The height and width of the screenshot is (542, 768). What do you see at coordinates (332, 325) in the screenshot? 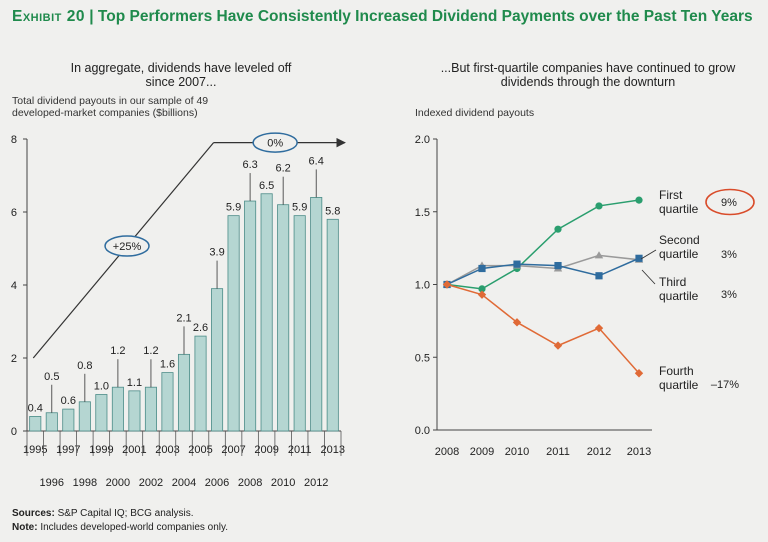
I see `bar-2013` at bounding box center [332, 325].